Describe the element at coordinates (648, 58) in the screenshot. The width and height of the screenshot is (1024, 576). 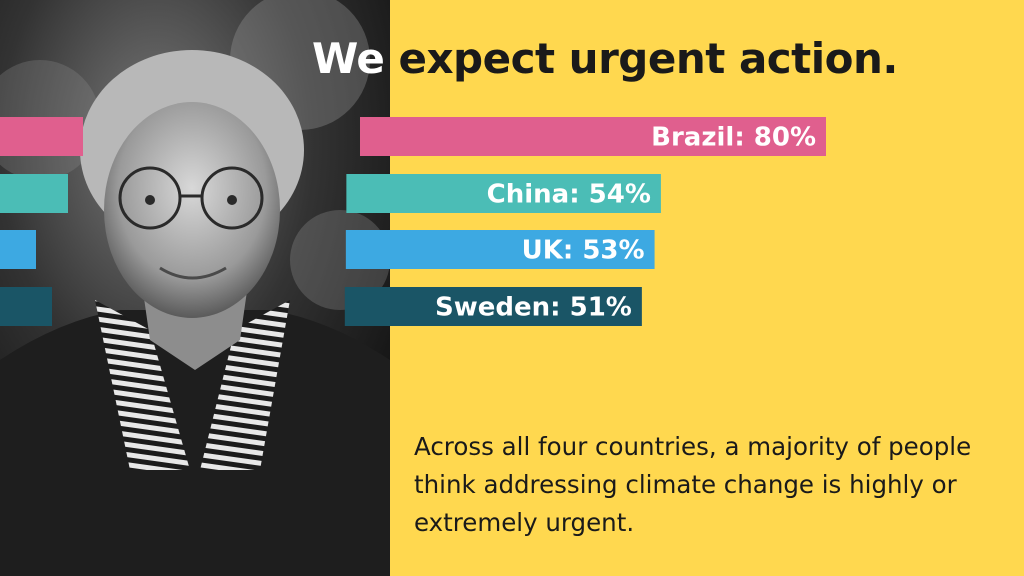
I see `headline-dark: expect urgent action.` at that location.